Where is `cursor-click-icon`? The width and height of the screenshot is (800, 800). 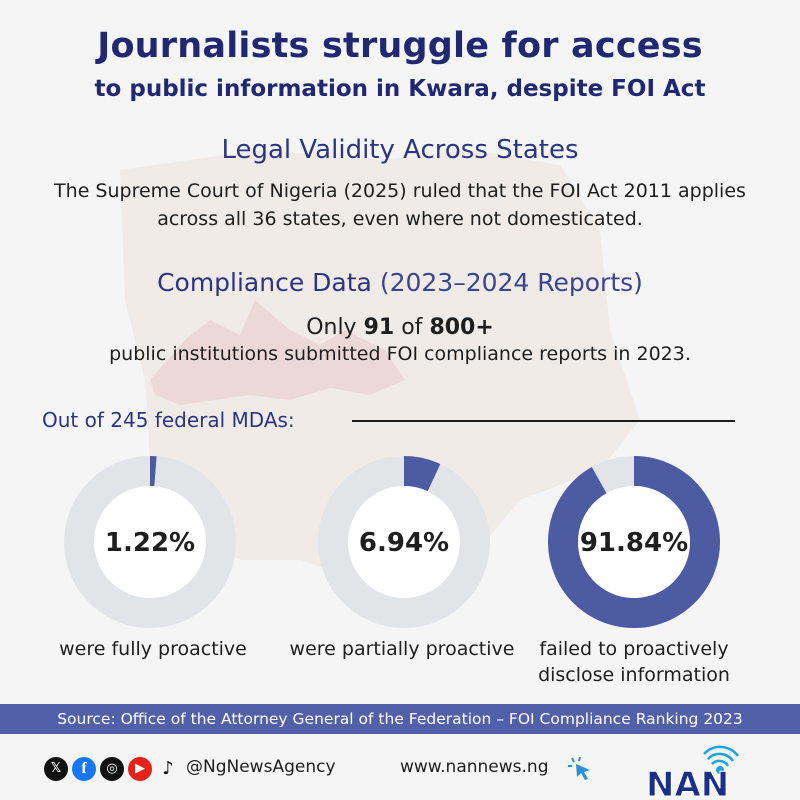
cursor-click-icon is located at coordinates (579, 768).